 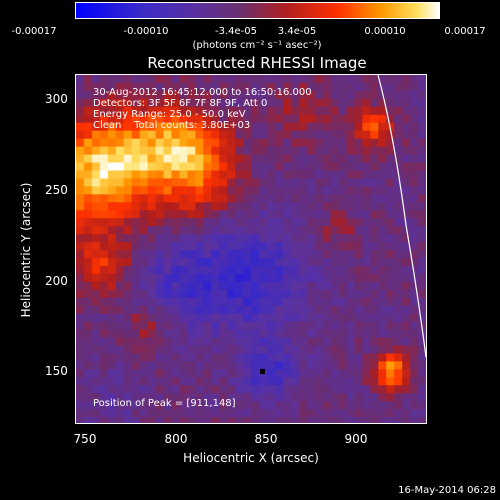 What do you see at coordinates (146, 31) in the screenshot?
I see `colorbar-tick: -0.00010` at bounding box center [146, 31].